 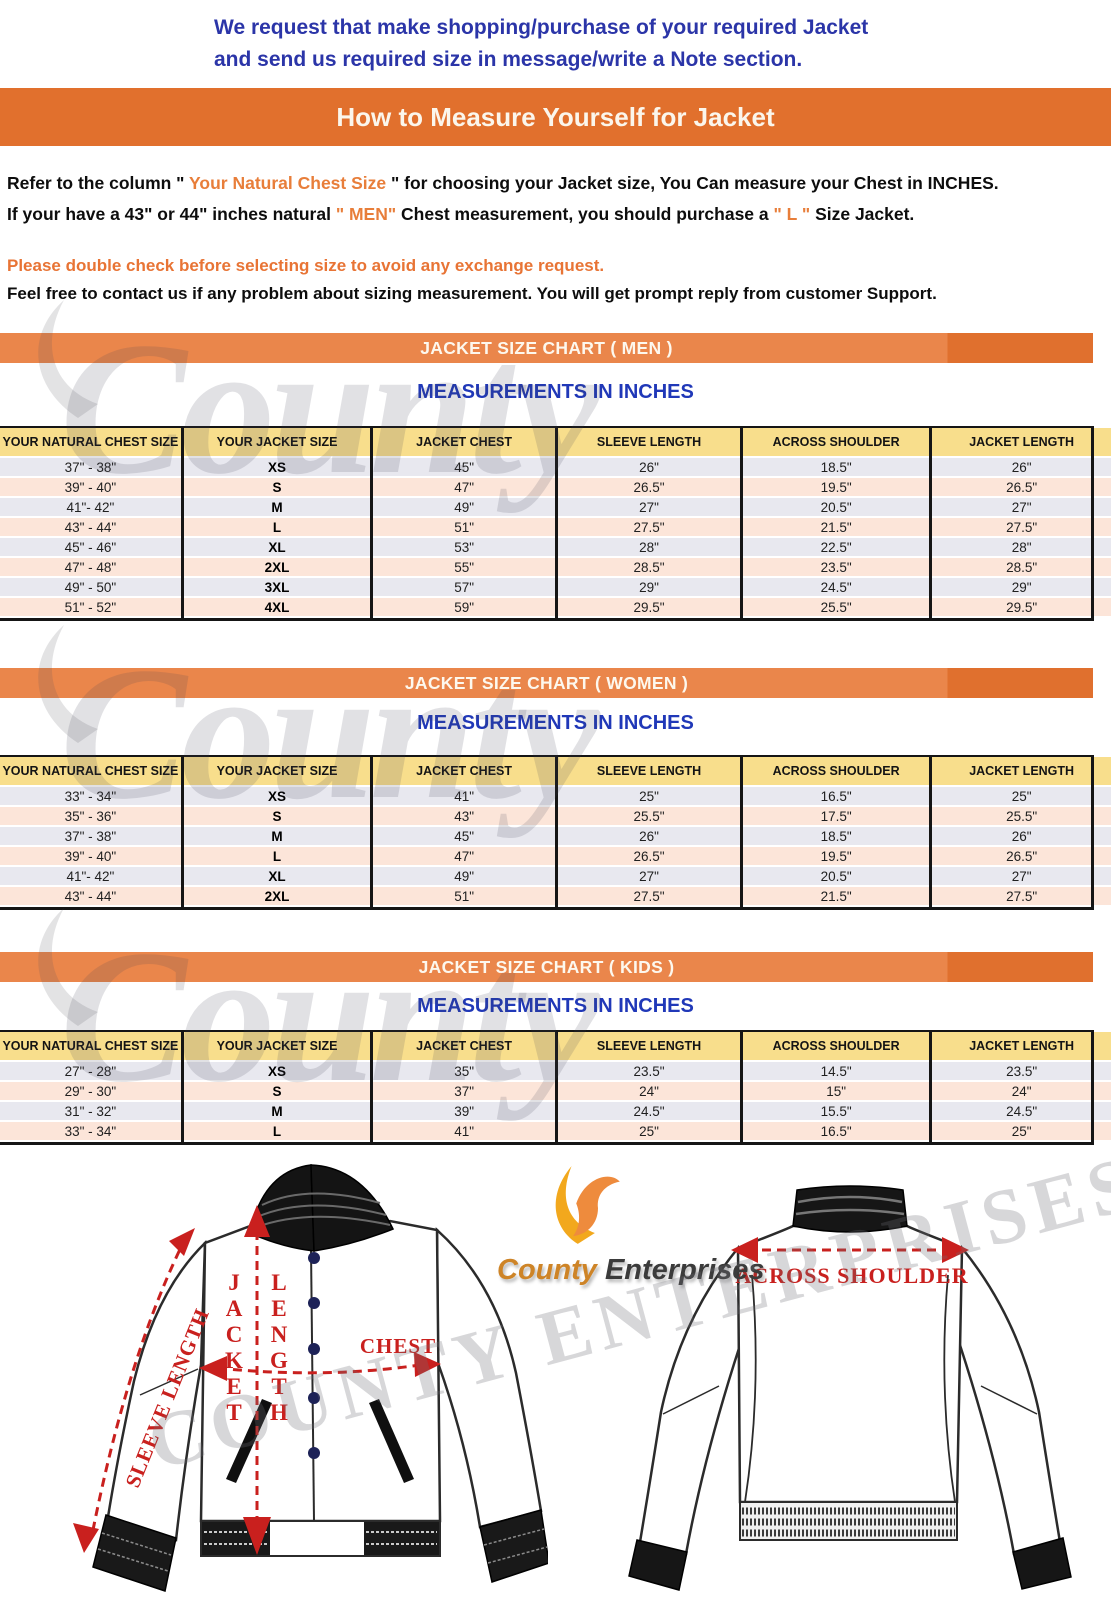 I want to click on table-cell: 17.5", so click(x=835, y=816).